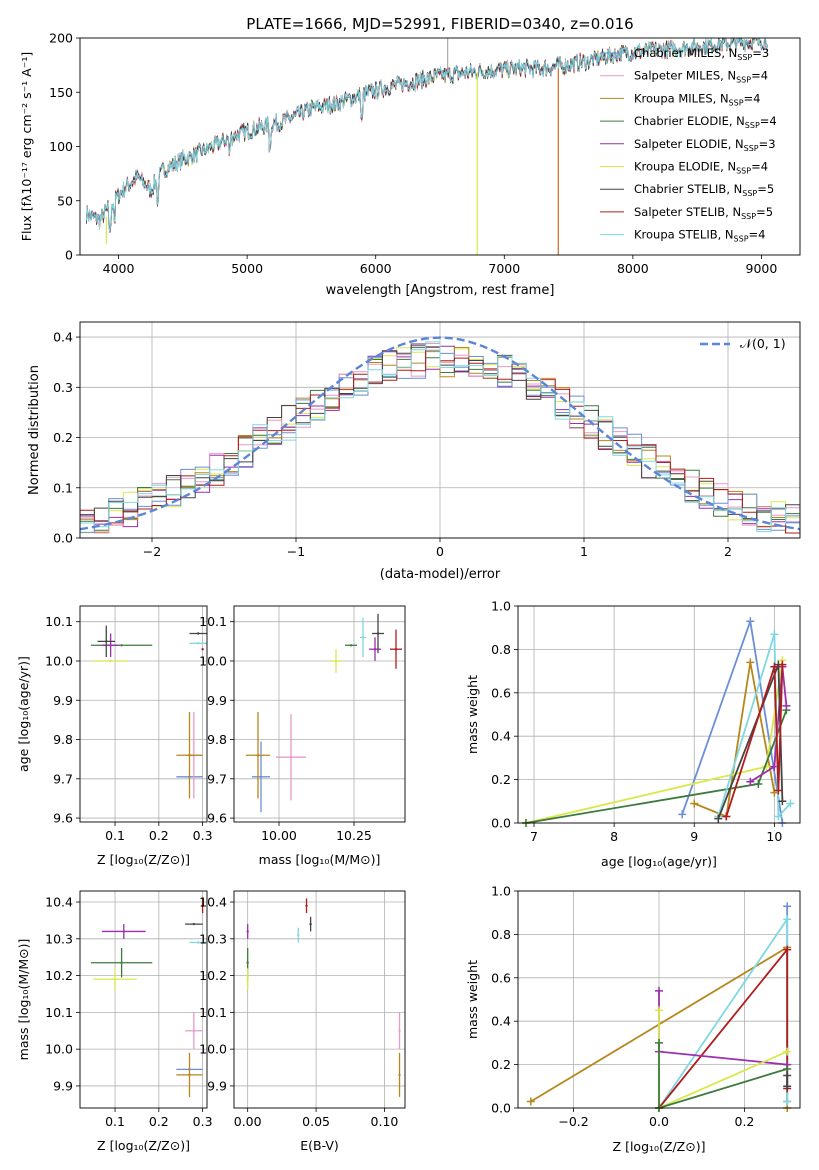  Describe the element at coordinates (34, 430) in the screenshot. I see `y-axis-label: Normed distribution` at that location.